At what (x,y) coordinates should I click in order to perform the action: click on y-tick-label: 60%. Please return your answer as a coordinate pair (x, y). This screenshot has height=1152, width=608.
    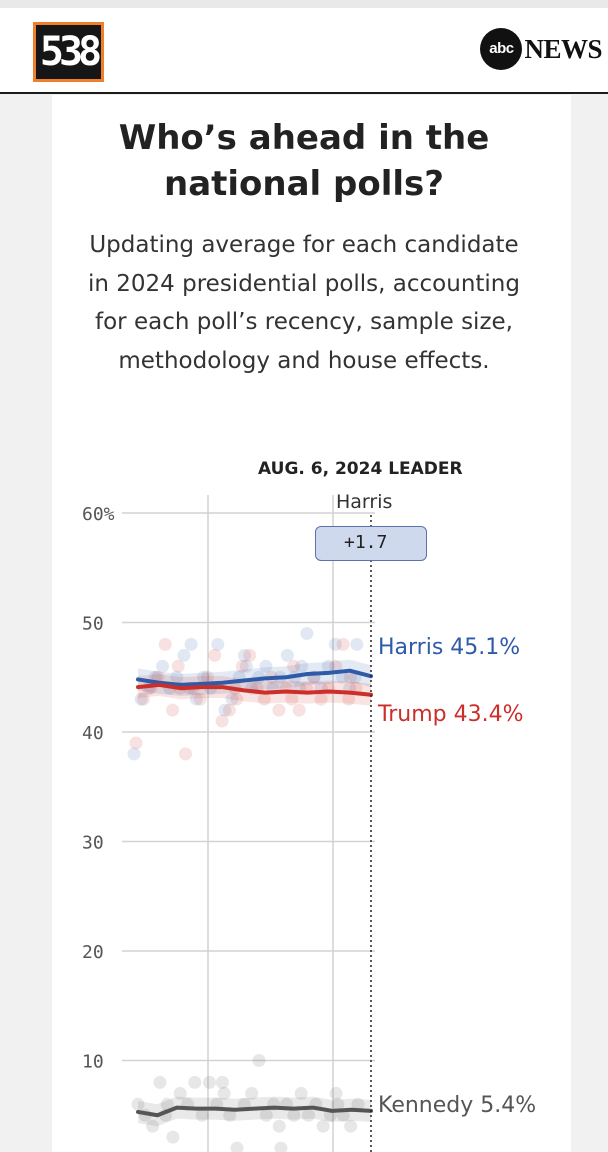
    Looking at the image, I should click on (98, 514).